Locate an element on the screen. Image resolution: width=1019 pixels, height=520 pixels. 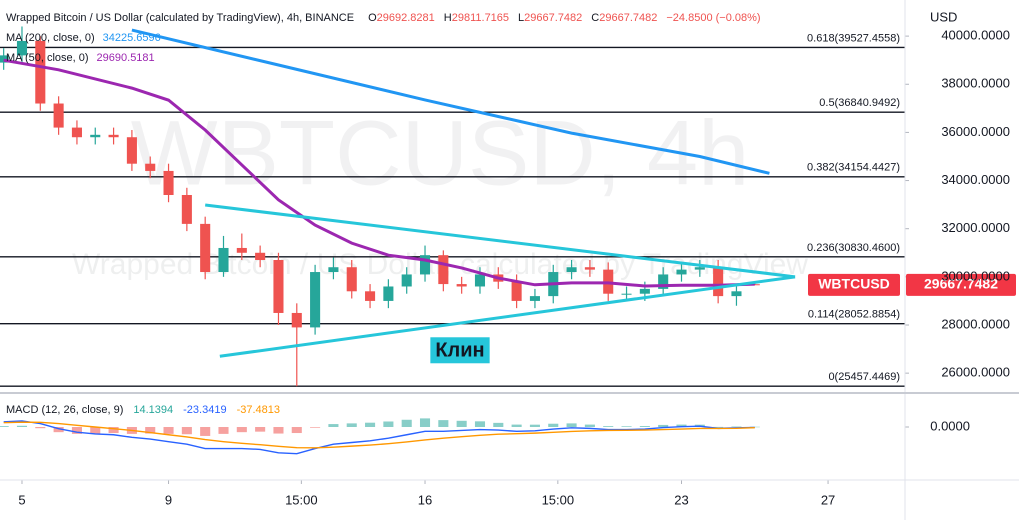
legend-value: 29690.5181 is located at coordinates (126, 58).